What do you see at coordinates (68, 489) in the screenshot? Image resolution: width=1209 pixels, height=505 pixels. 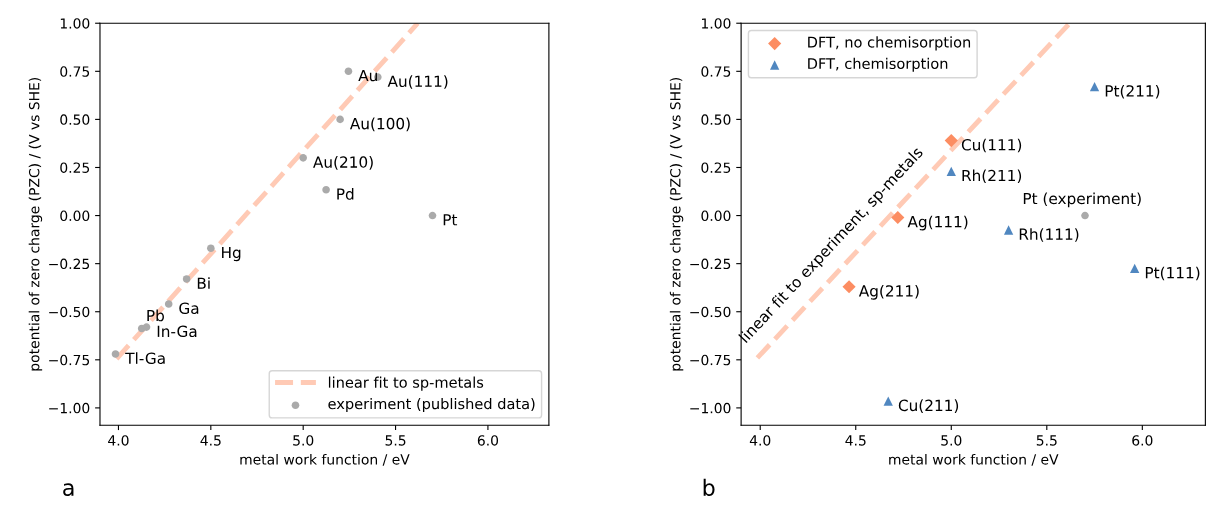 I see `text: a` at bounding box center [68, 489].